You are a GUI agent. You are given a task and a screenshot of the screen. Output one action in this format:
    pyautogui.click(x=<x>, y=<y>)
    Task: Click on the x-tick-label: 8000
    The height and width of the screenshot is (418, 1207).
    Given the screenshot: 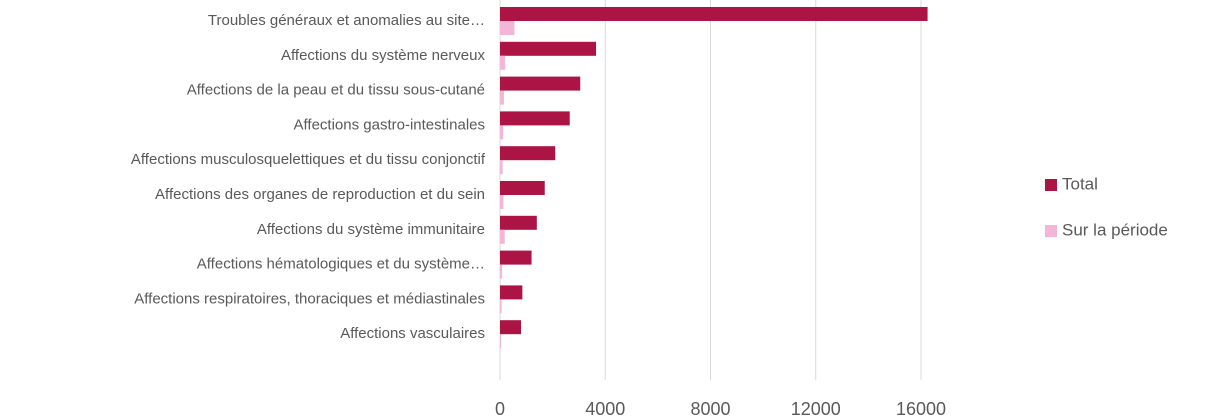 What is the action you would take?
    pyautogui.click(x=710, y=408)
    